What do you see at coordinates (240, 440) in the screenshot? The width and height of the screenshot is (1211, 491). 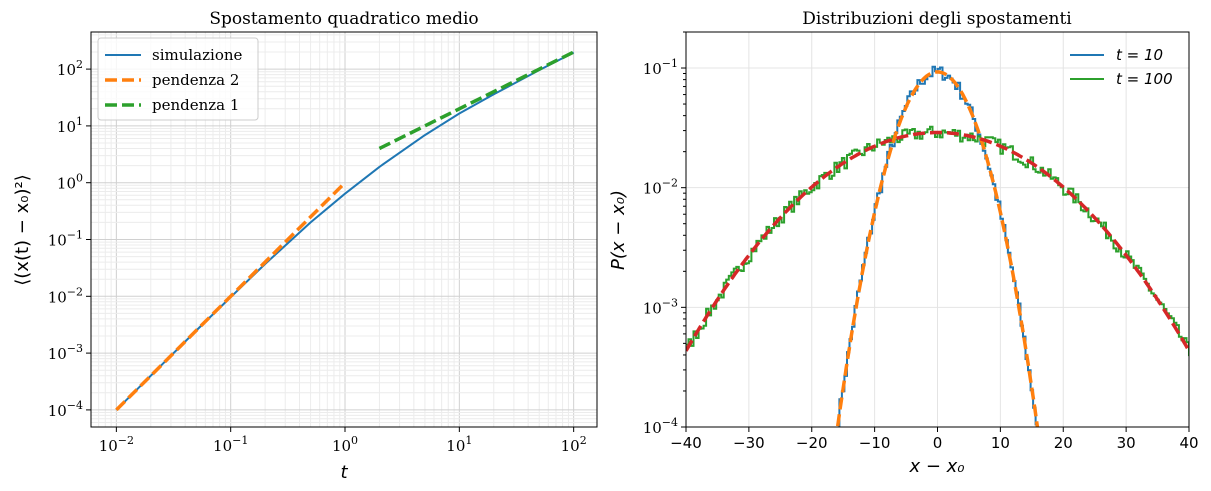 I see `left-x-tick-label-exponent: −1` at bounding box center [240, 440].